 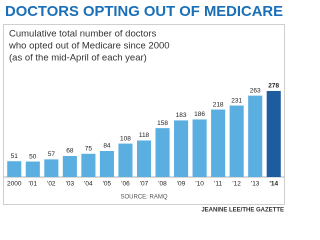 What do you see at coordinates (242, 211) in the screenshot?
I see `credit: JEANINE LEE/THE GAZETTE` at bounding box center [242, 211].